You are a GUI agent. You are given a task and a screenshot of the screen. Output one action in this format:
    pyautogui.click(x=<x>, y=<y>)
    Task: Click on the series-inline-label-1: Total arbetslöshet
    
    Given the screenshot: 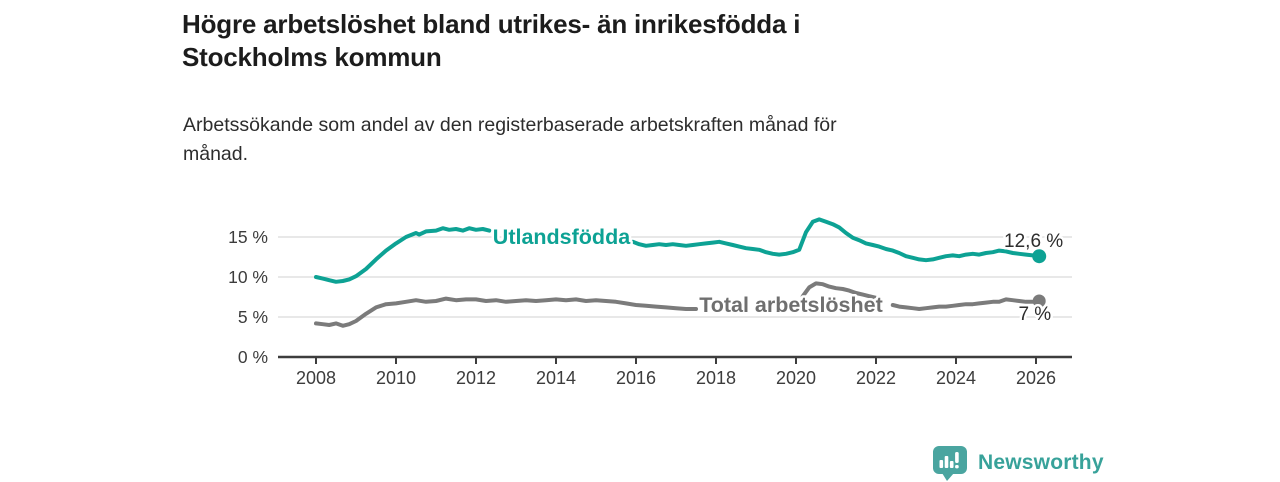 What is the action you would take?
    pyautogui.click(x=791, y=305)
    